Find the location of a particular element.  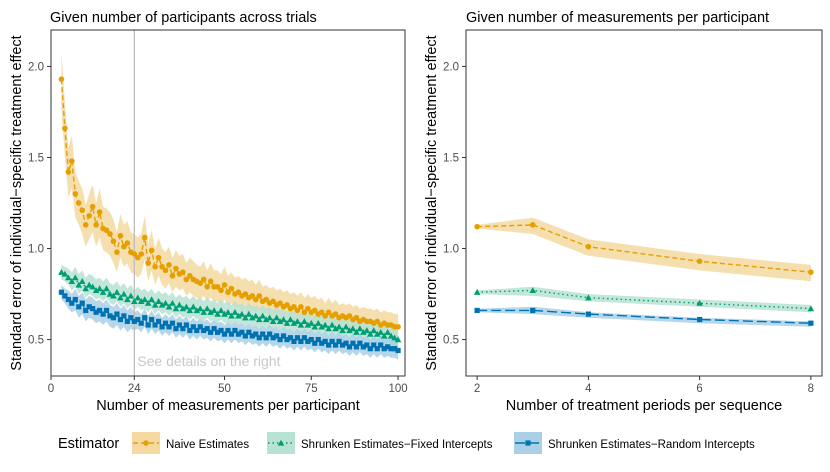

x-tick-label: 6 is located at coordinates (699, 389).